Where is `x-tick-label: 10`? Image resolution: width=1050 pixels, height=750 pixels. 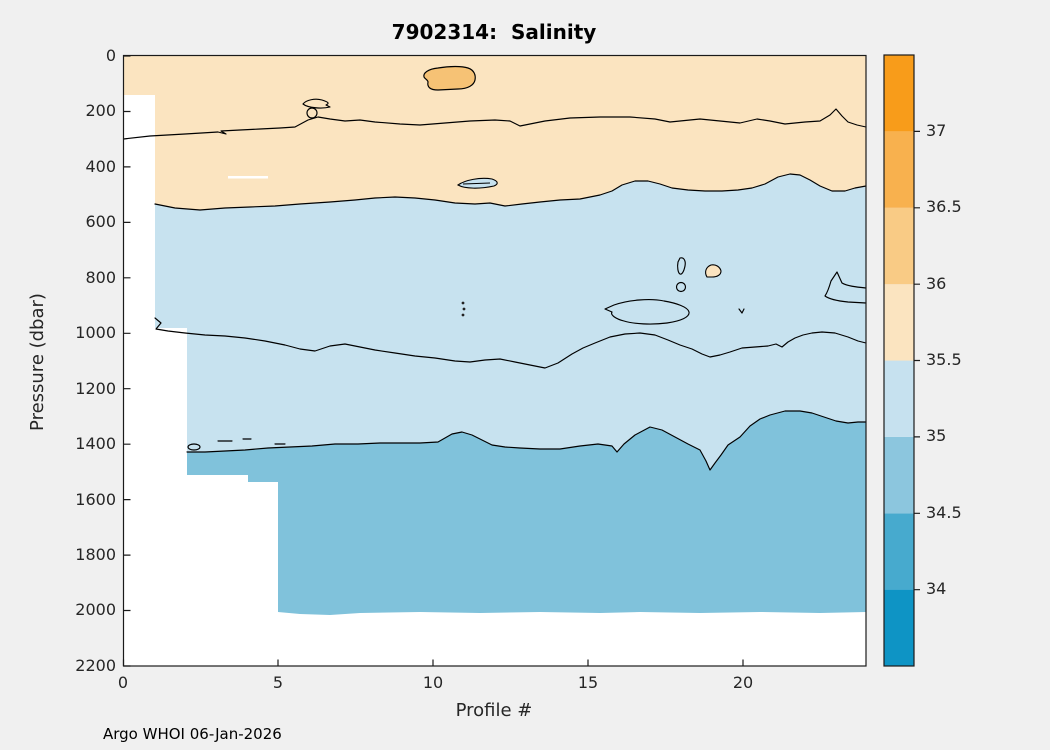 x-tick-label: 10 is located at coordinates (433, 682).